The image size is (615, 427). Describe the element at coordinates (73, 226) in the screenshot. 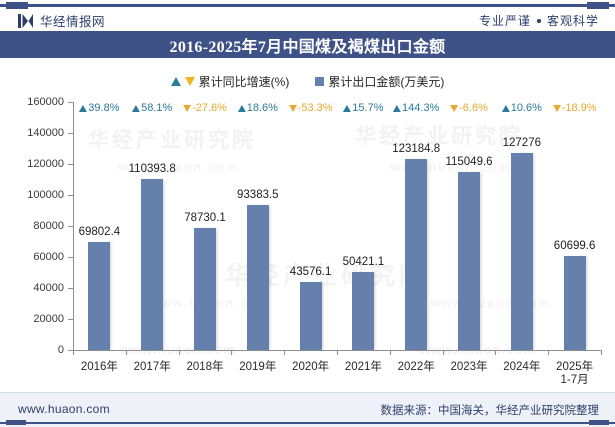

I see `y-axis-line` at that location.